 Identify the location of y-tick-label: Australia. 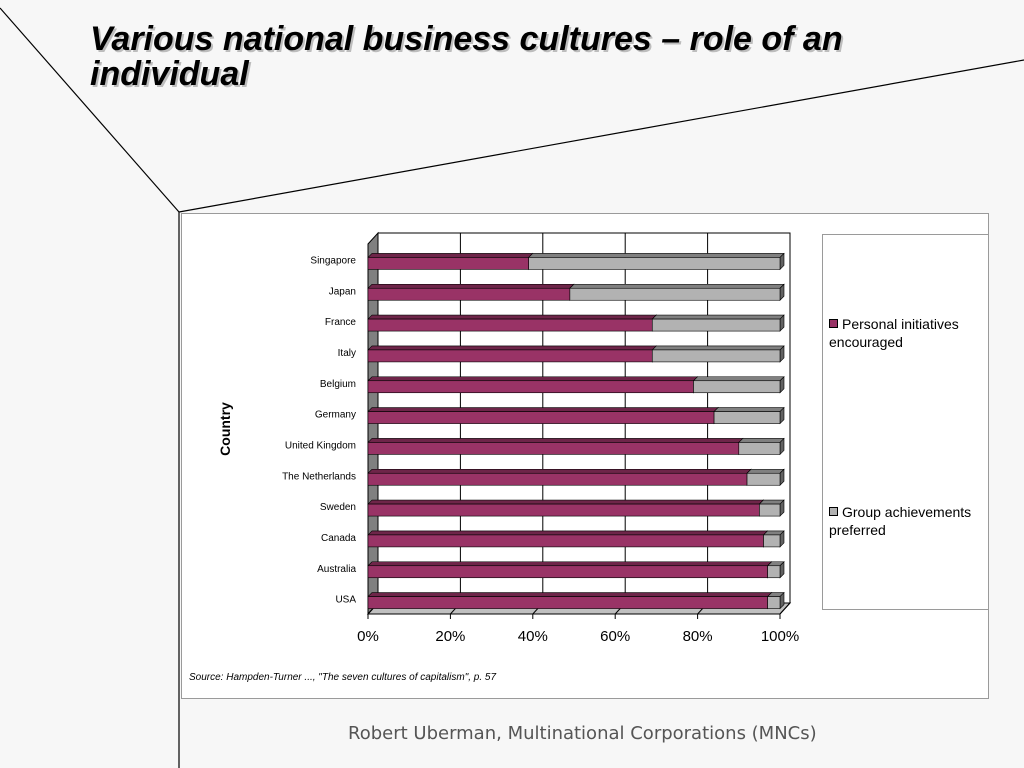
(336, 569).